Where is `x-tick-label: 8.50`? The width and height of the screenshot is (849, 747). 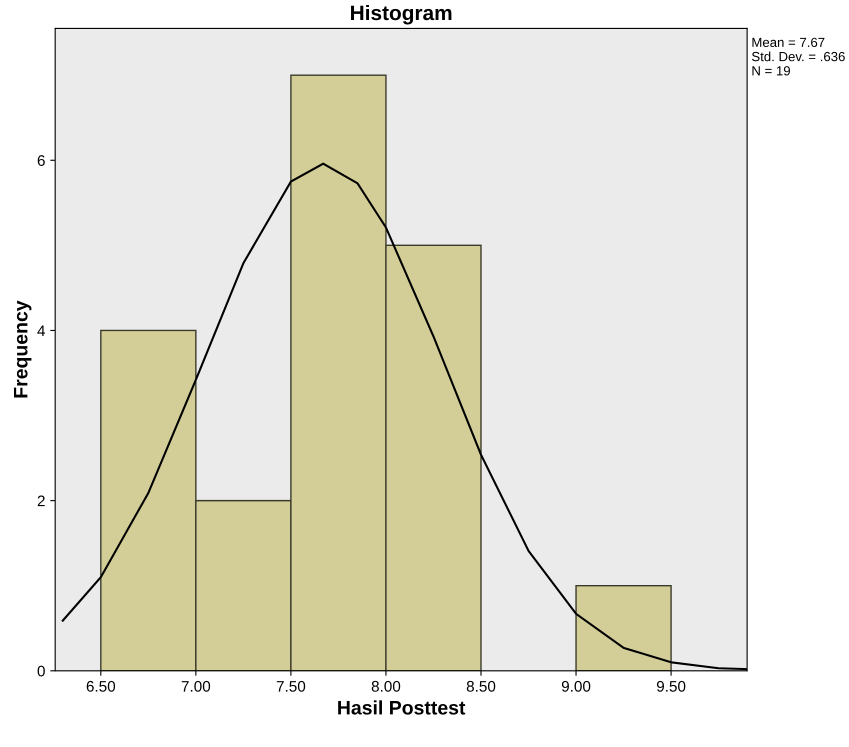 x-tick-label: 8.50 is located at coordinates (481, 686).